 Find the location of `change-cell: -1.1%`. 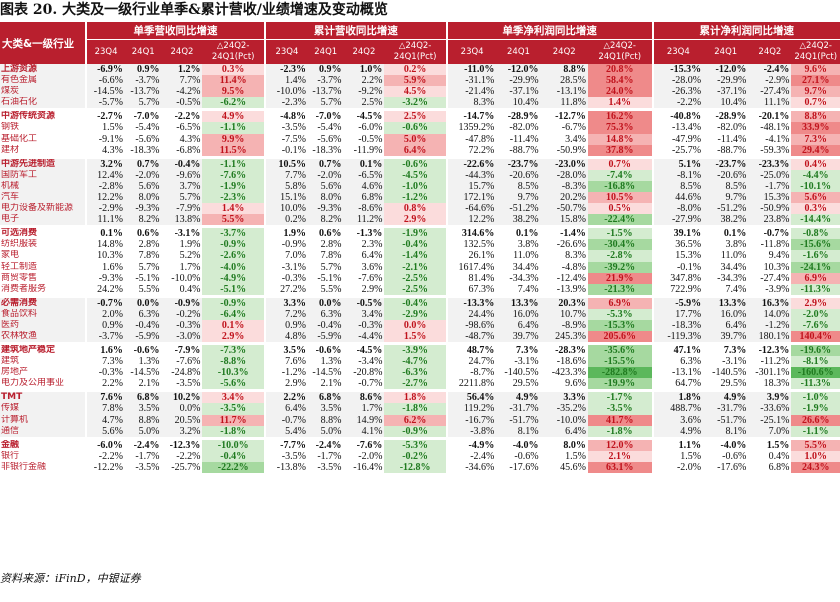

change-cell: -1.1% is located at coordinates (233, 162).